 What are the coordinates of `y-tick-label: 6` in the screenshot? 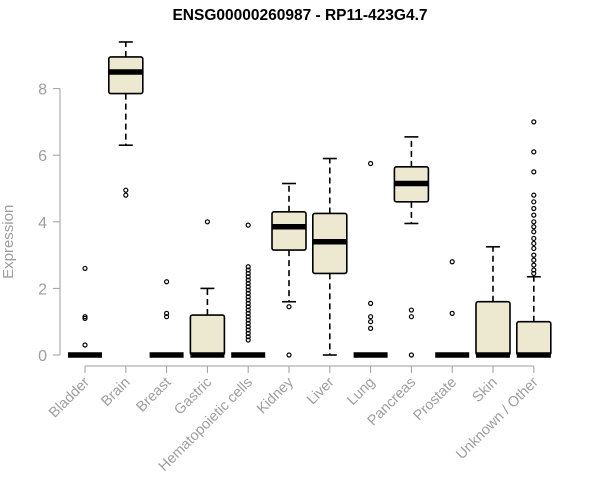 It's located at (42, 156).